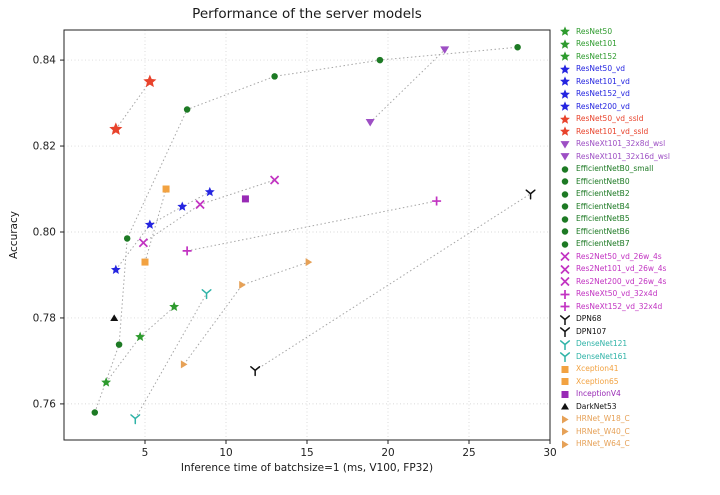 The image size is (720, 495). I want to click on legend-item-EfficientNetB0_small: EfficientNetB0_small, so click(614, 169).